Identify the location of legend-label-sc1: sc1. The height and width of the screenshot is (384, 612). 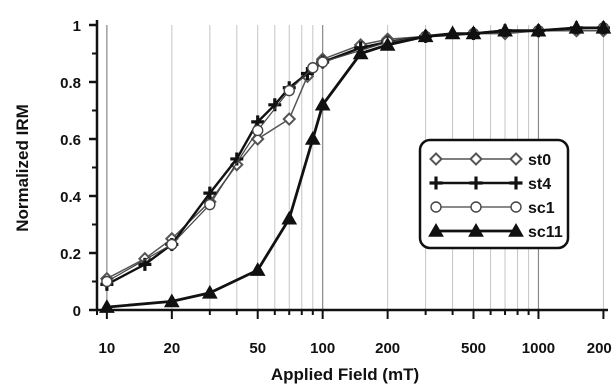
(541, 208).